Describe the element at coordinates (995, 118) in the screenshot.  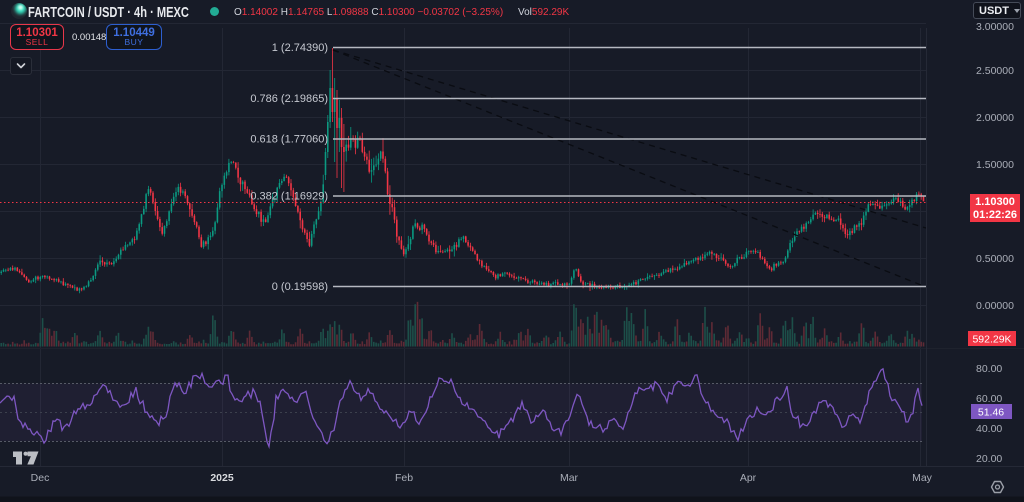
I see `svg-text: 2.00000` at that location.